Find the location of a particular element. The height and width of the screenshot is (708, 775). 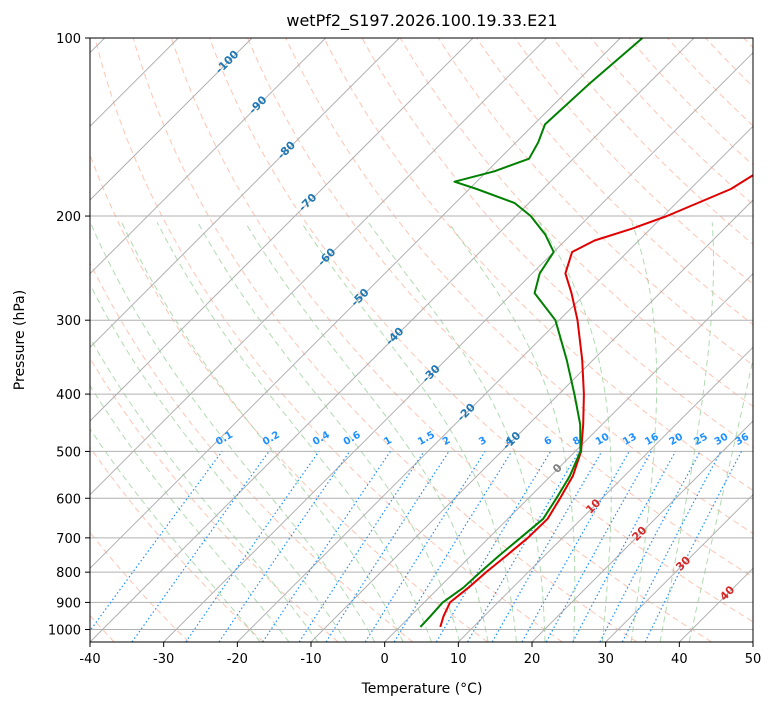

mixing-ratio-label: 0.1 is located at coordinates (224, 439).